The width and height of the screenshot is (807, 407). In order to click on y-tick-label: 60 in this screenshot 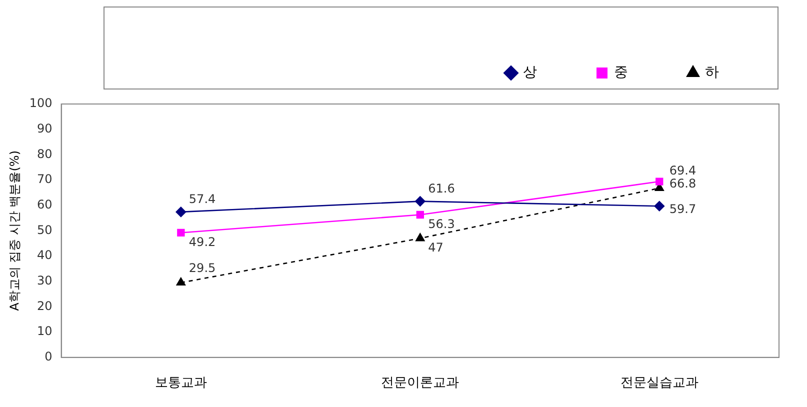, I will do `click(44, 204)`.